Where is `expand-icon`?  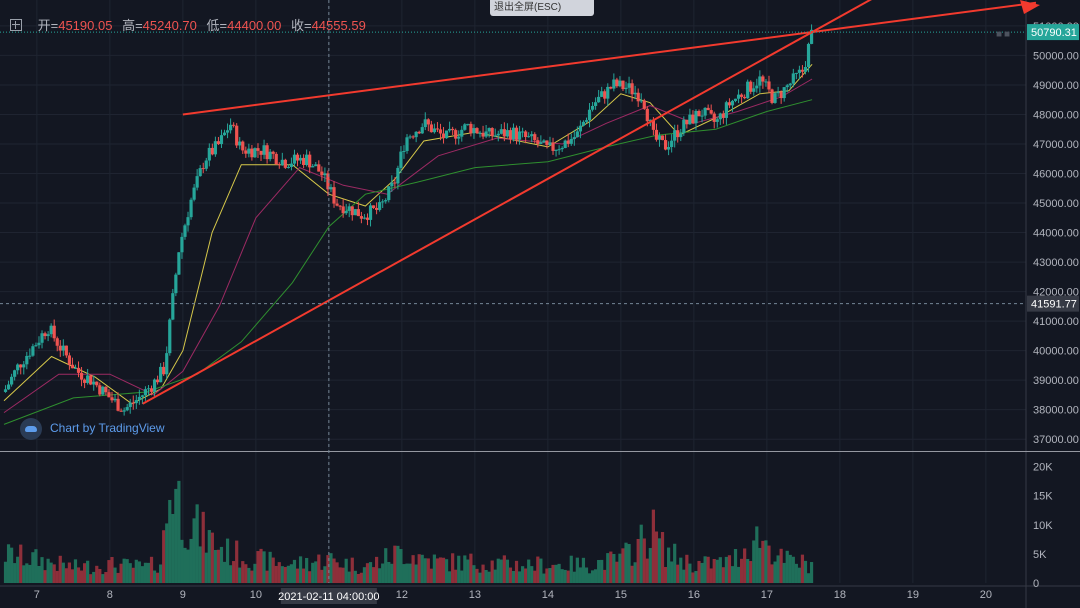
expand-icon is located at coordinates (16, 25).